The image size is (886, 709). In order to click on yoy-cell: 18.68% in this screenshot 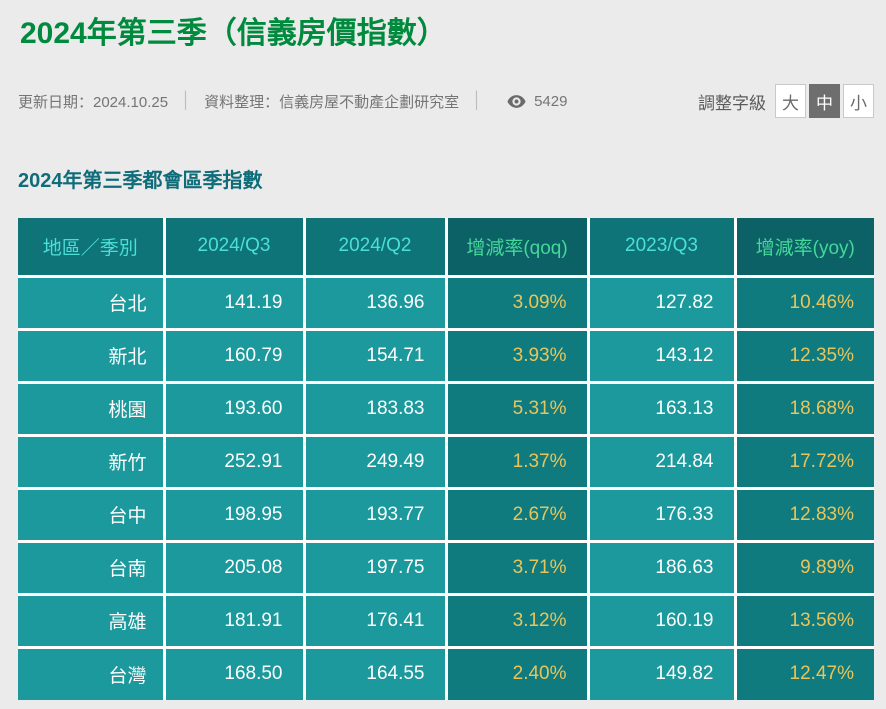, I will do `click(804, 408)`.